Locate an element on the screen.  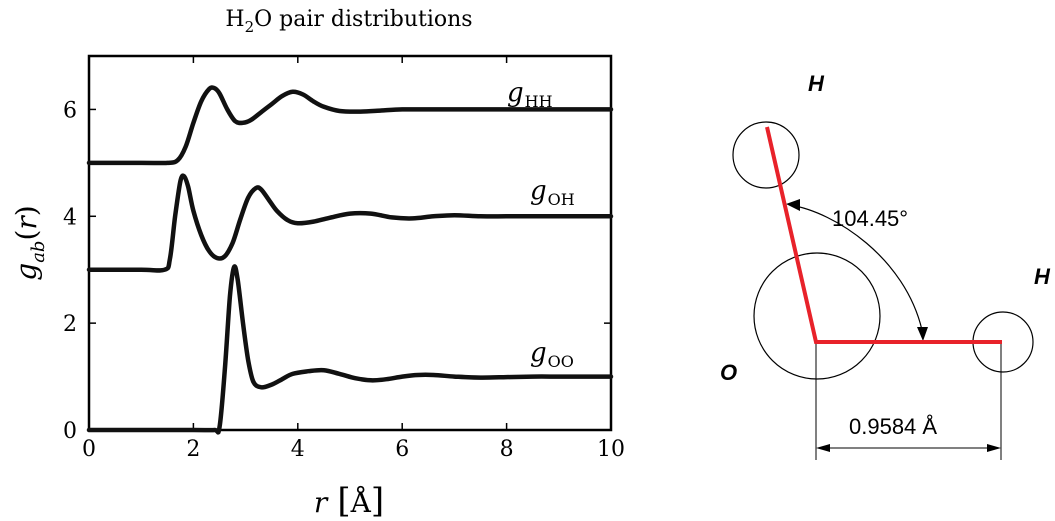
y-tick-label: 6 is located at coordinates (70, 110).